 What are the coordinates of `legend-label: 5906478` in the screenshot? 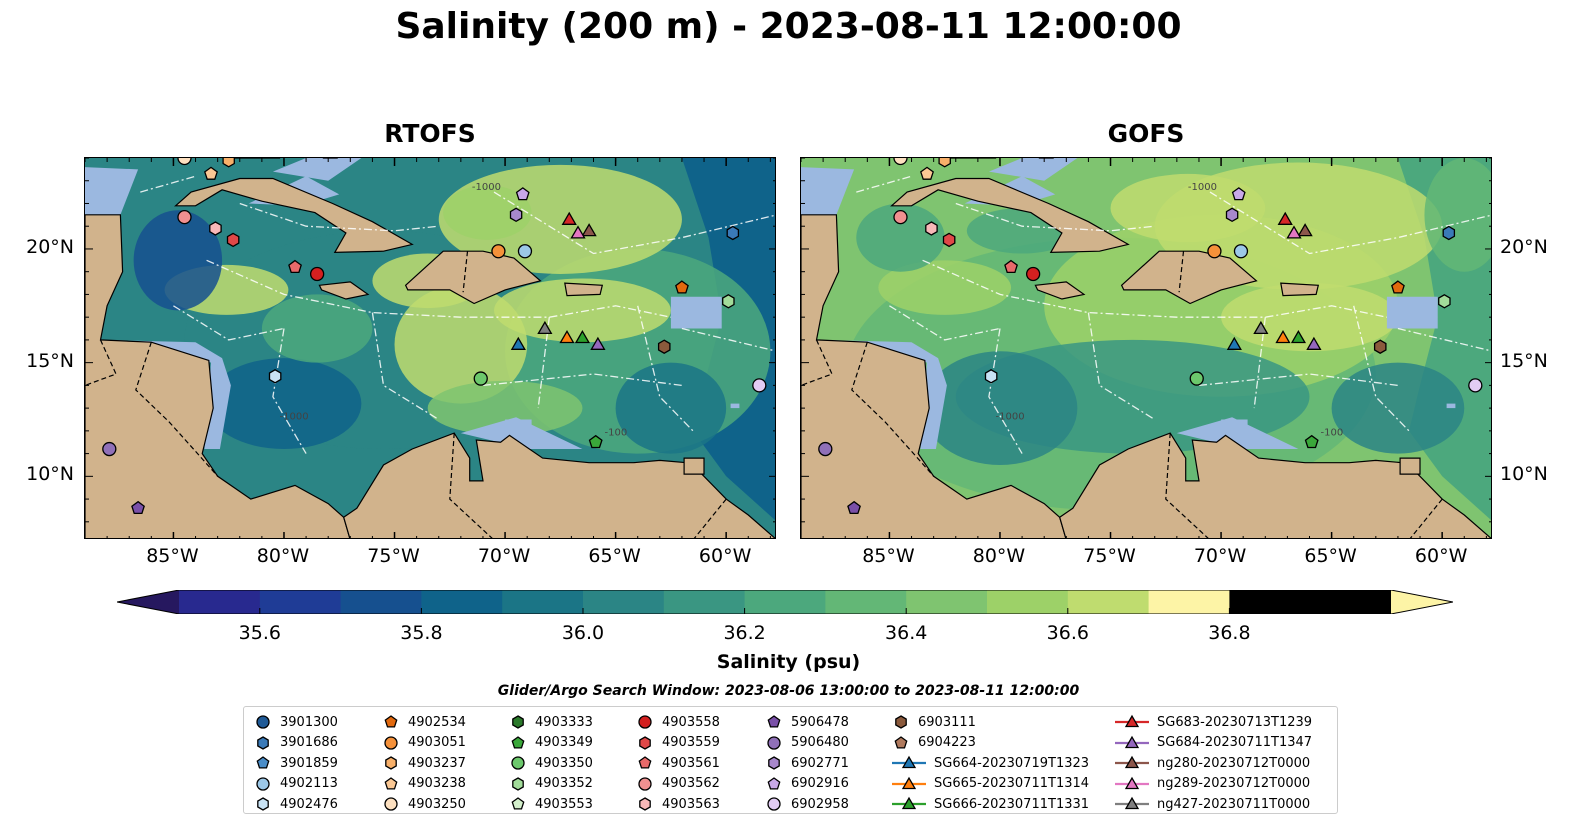 It's located at (820, 722).